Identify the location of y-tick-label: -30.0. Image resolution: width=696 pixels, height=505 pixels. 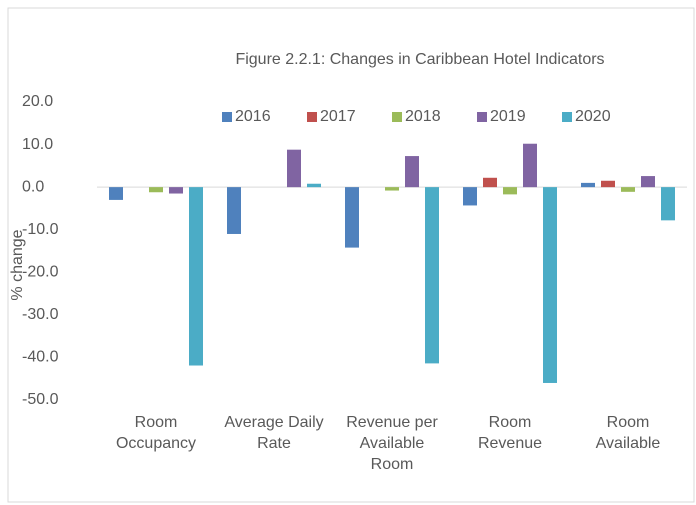
(40, 314).